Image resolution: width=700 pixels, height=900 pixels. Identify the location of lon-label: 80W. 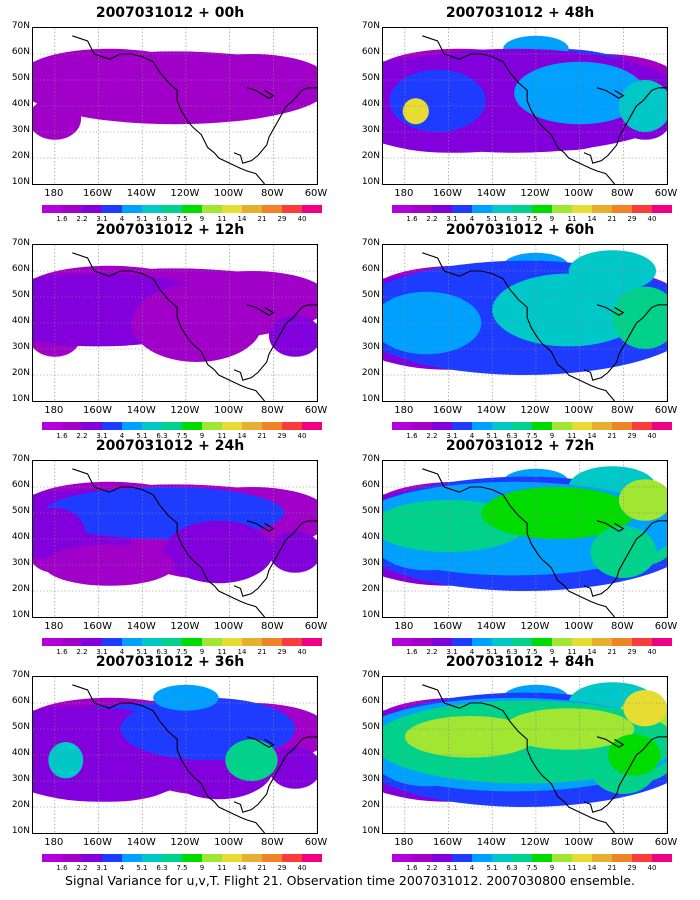
(272, 842).